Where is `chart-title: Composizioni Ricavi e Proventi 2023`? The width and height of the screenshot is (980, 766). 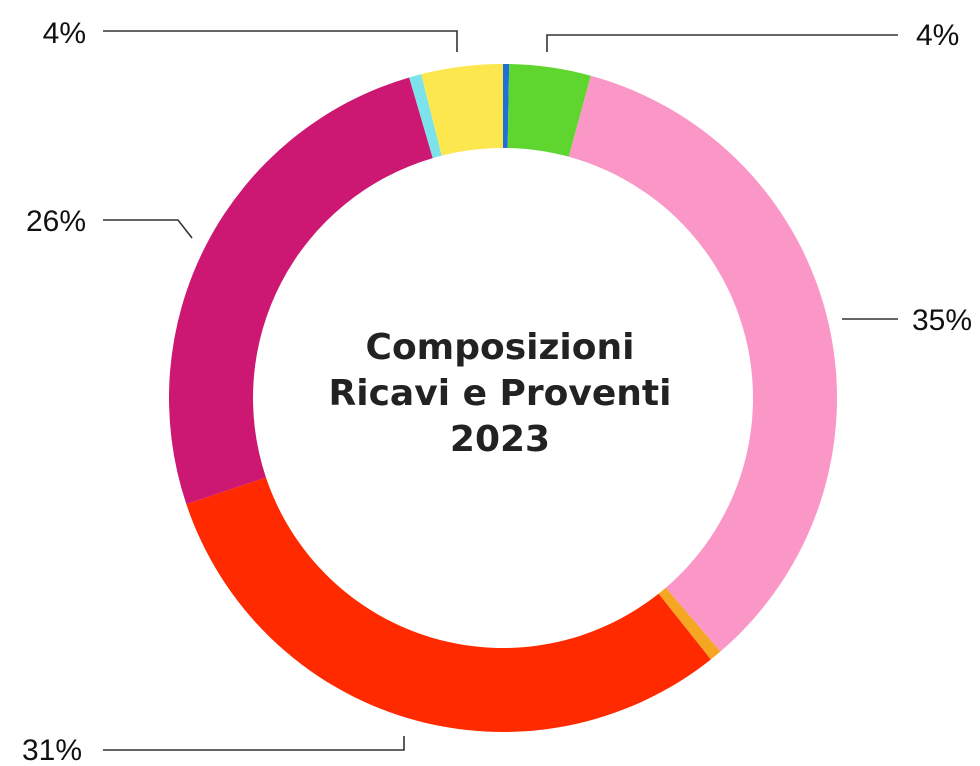
chart-title: Composizioni Ricavi e Proventi 2023 is located at coordinates (500, 394).